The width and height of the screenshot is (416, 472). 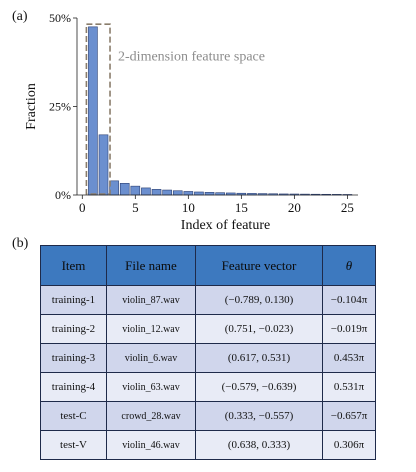 What do you see at coordinates (73, 387) in the screenshot?
I see `cell-item: training-4` at bounding box center [73, 387].